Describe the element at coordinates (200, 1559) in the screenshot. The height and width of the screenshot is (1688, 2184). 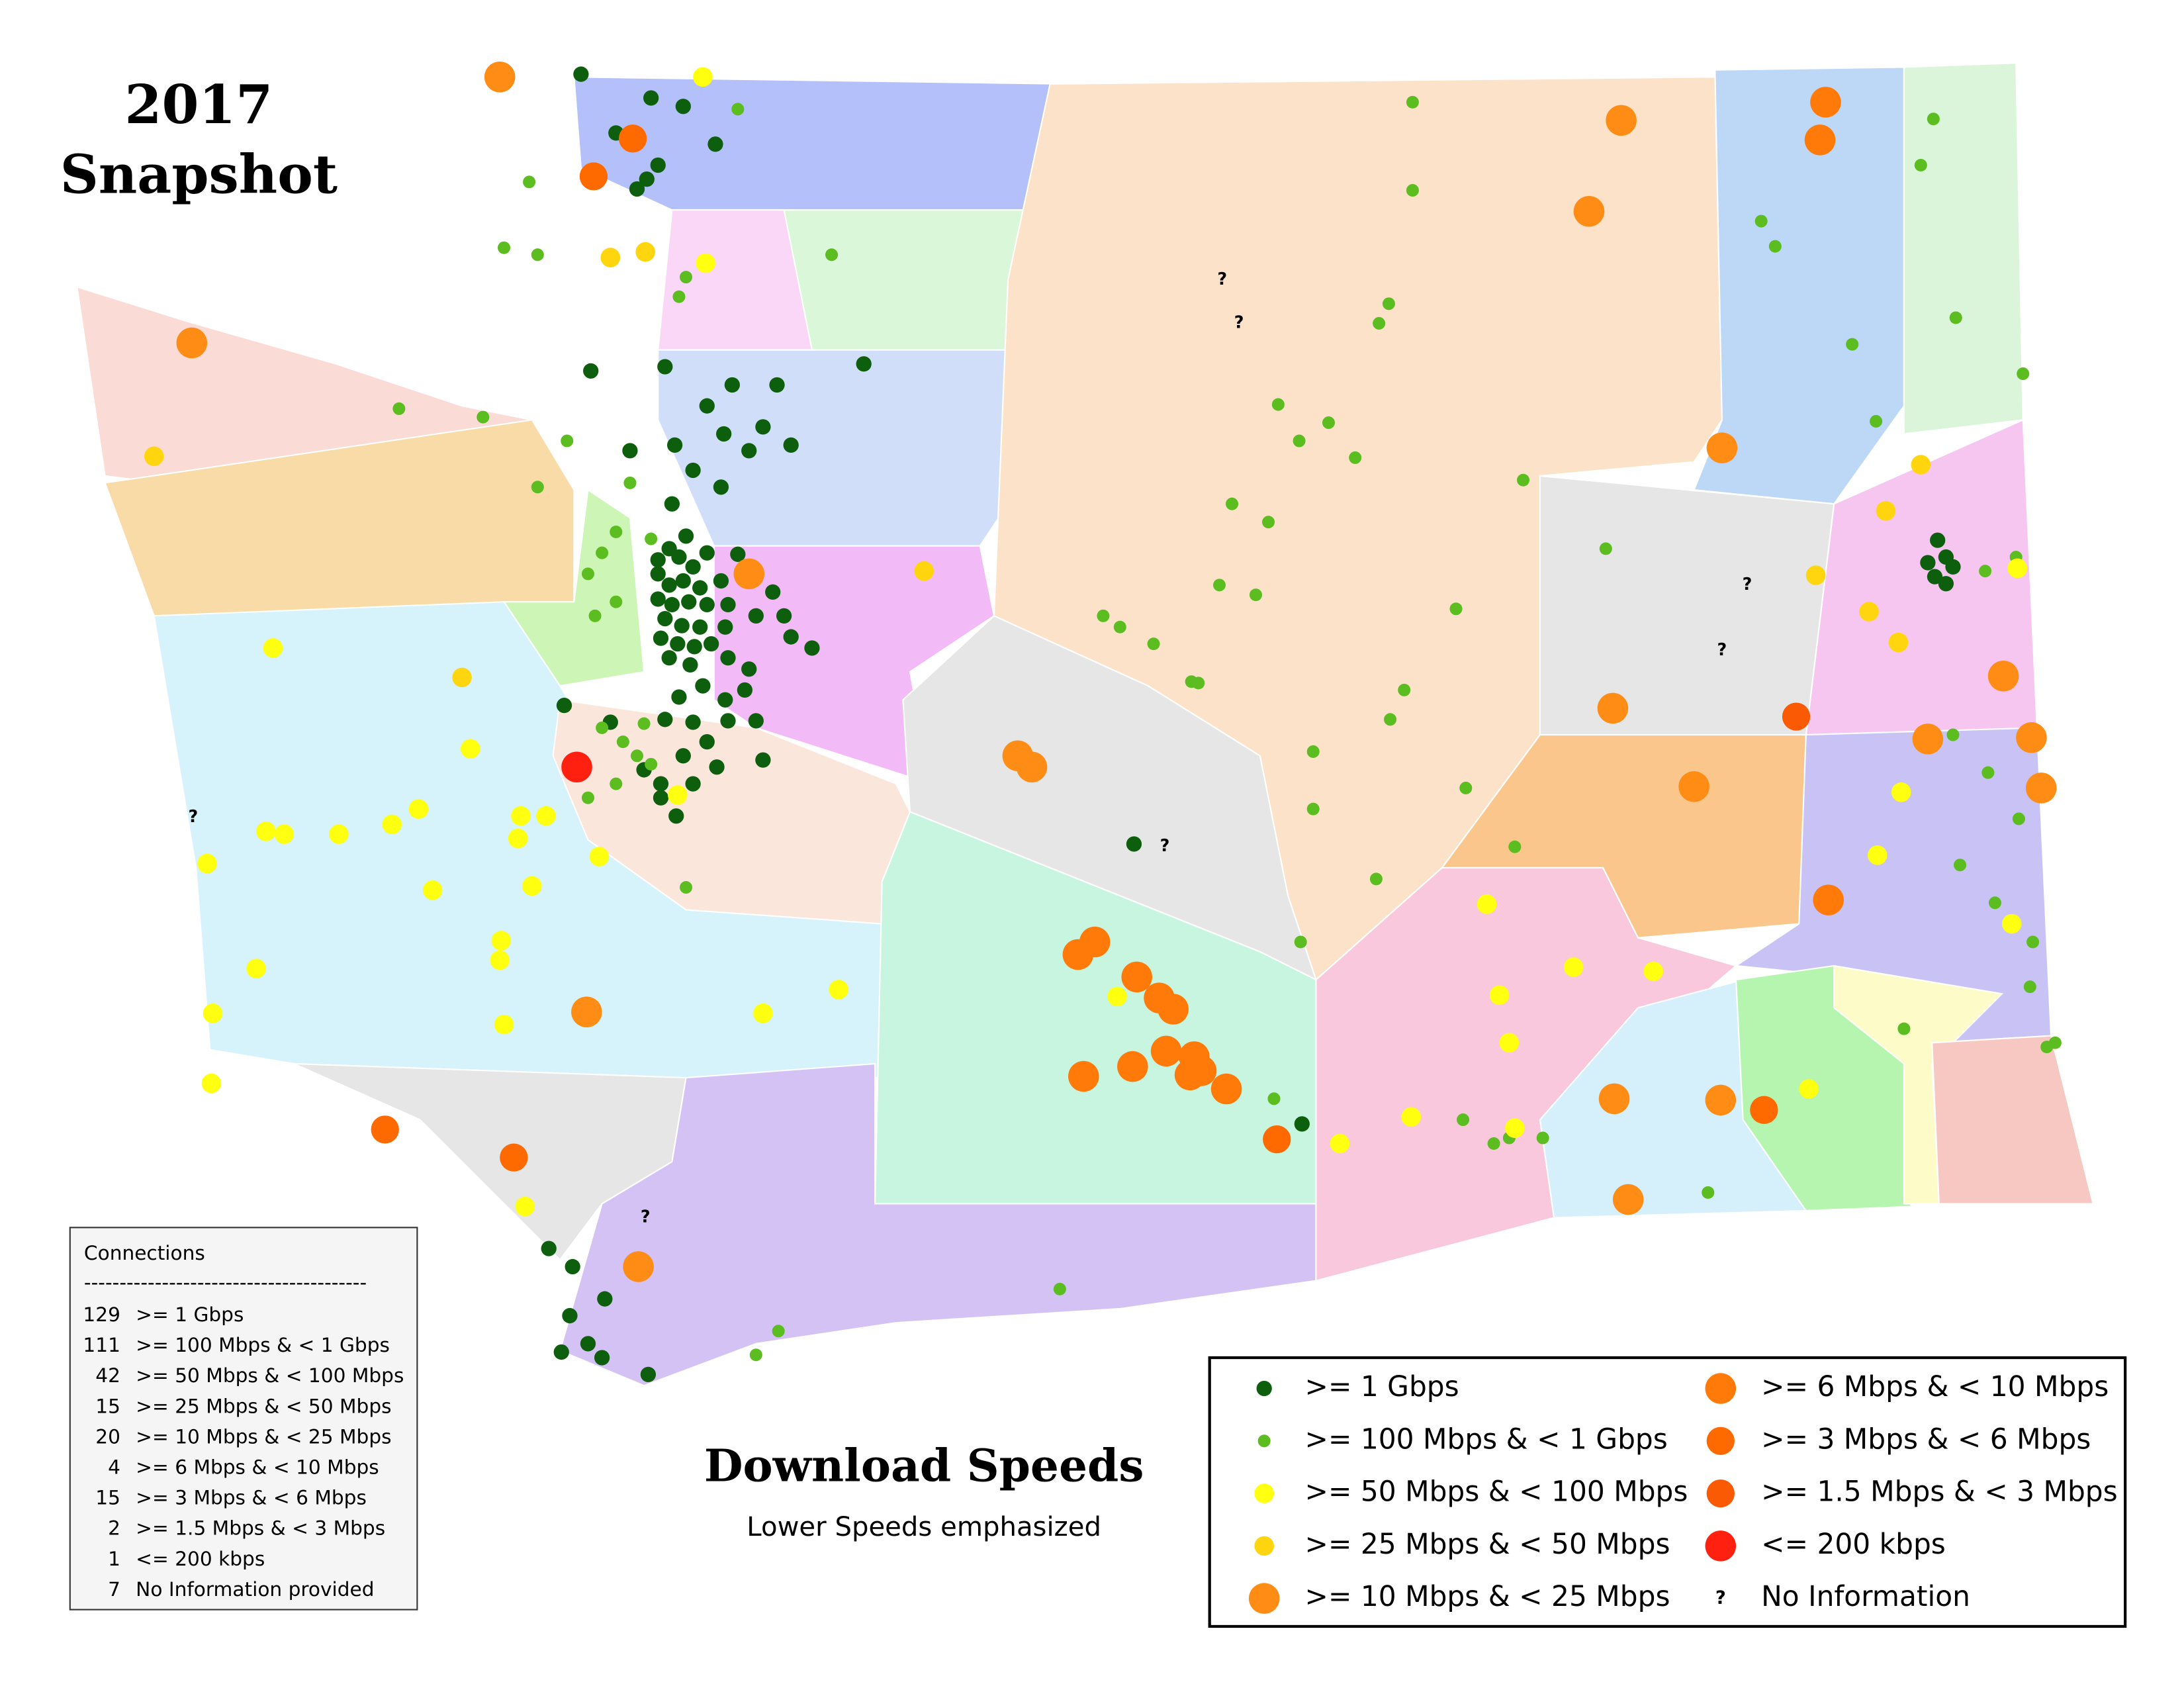
I see `connection-label: <= 200 kbps` at that location.